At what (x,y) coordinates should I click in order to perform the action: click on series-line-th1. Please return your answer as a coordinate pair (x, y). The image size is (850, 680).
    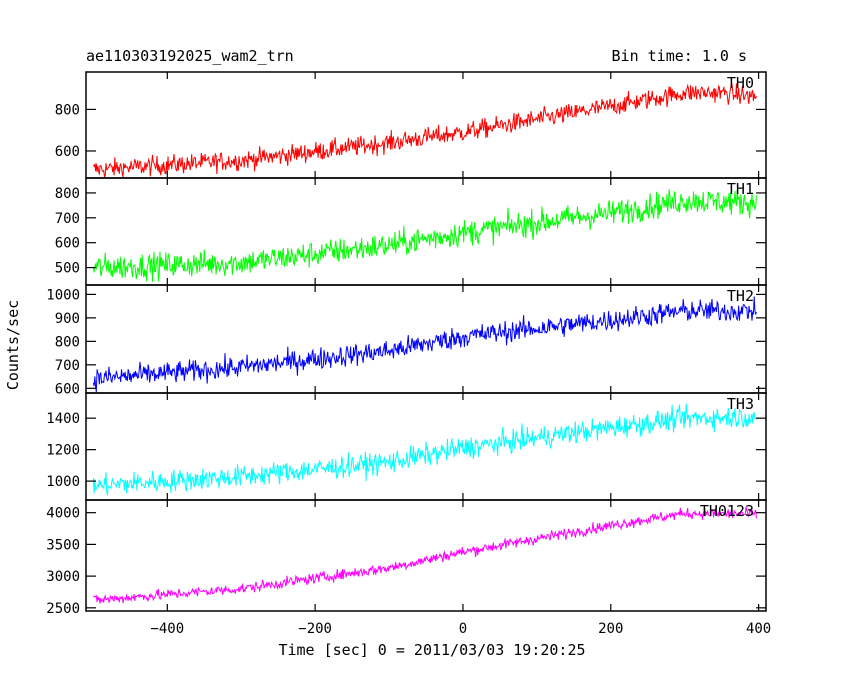
    Looking at the image, I should click on (424, 235).